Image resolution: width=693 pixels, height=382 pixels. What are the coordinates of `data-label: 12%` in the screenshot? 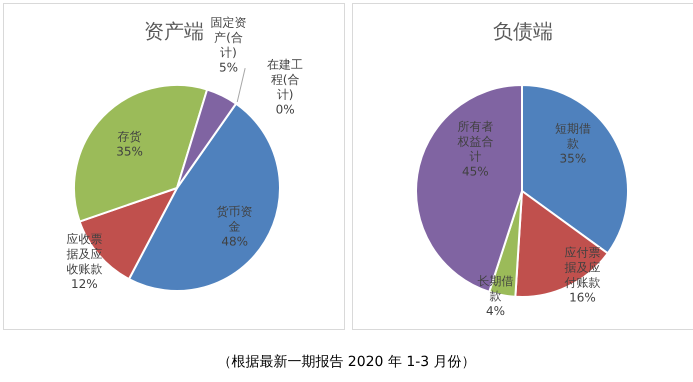 It's located at (84, 283).